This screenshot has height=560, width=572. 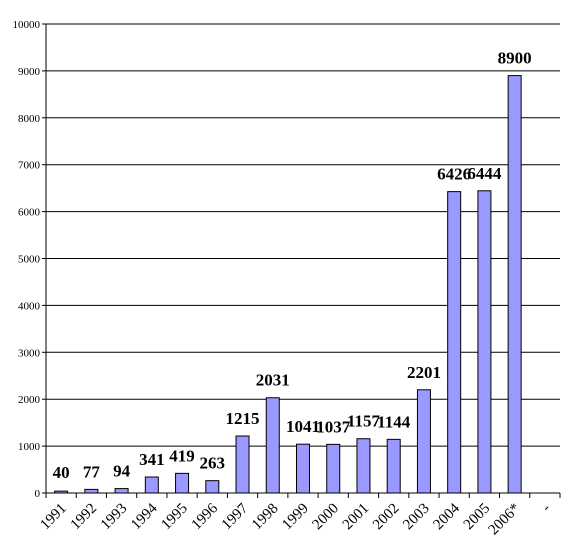 What do you see at coordinates (29, 400) in the screenshot?
I see `y-tick-label: 2000` at bounding box center [29, 400].